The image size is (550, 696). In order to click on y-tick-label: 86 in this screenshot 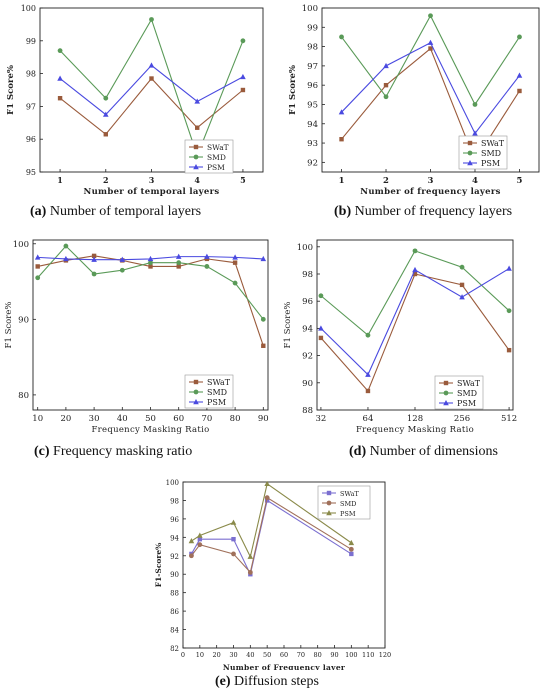, I will do `click(174, 612)`.